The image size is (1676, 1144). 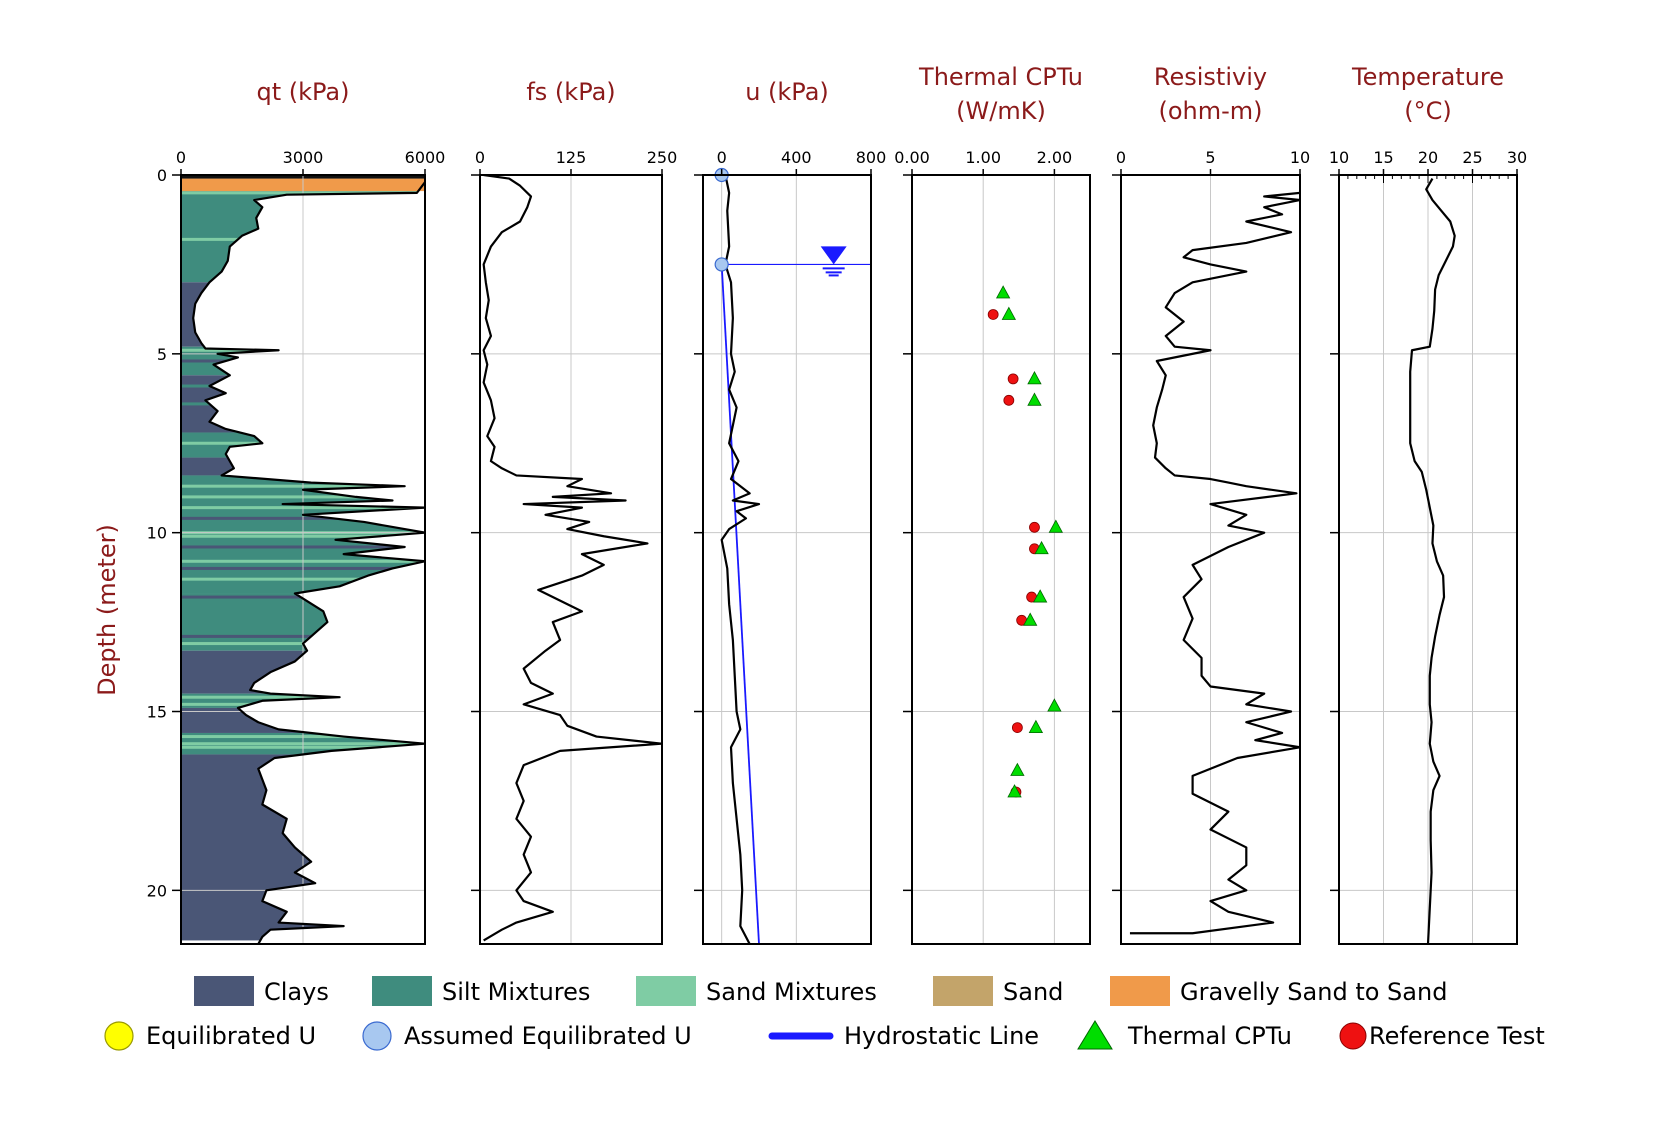 I want to click on y-tick-label: 10, so click(x=157, y=533).